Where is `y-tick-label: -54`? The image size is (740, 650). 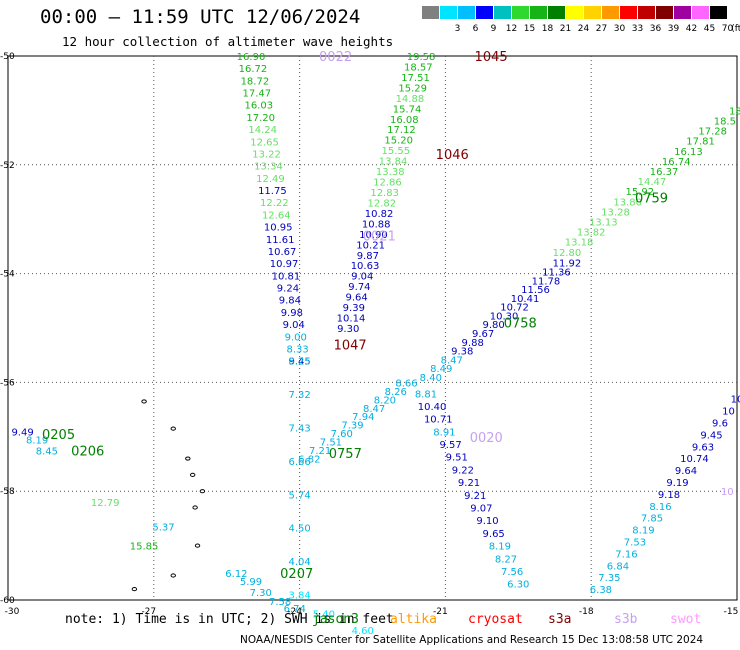
y-tick-label: -54 is located at coordinates (7, 275).